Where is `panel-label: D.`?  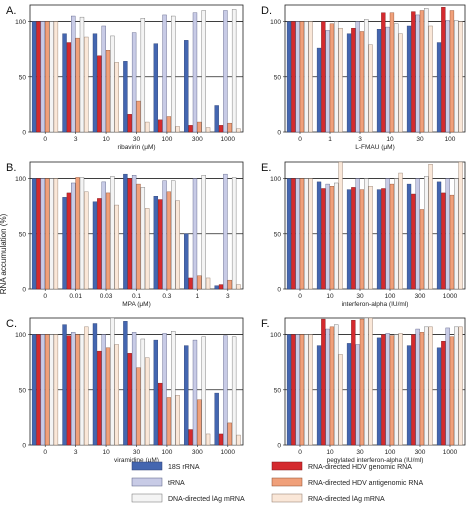
panel-label: D. is located at coordinates (266, 11).